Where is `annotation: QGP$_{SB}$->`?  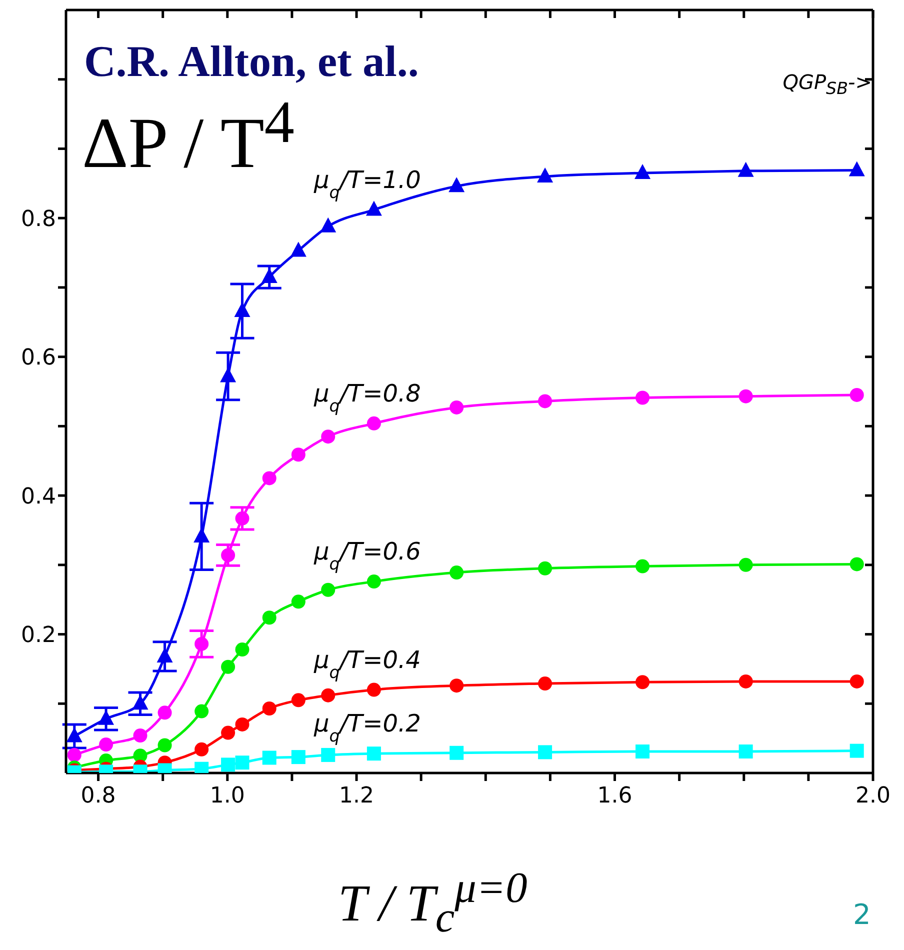
annotation: QGP$_{SB}$-> is located at coordinates (827, 84).